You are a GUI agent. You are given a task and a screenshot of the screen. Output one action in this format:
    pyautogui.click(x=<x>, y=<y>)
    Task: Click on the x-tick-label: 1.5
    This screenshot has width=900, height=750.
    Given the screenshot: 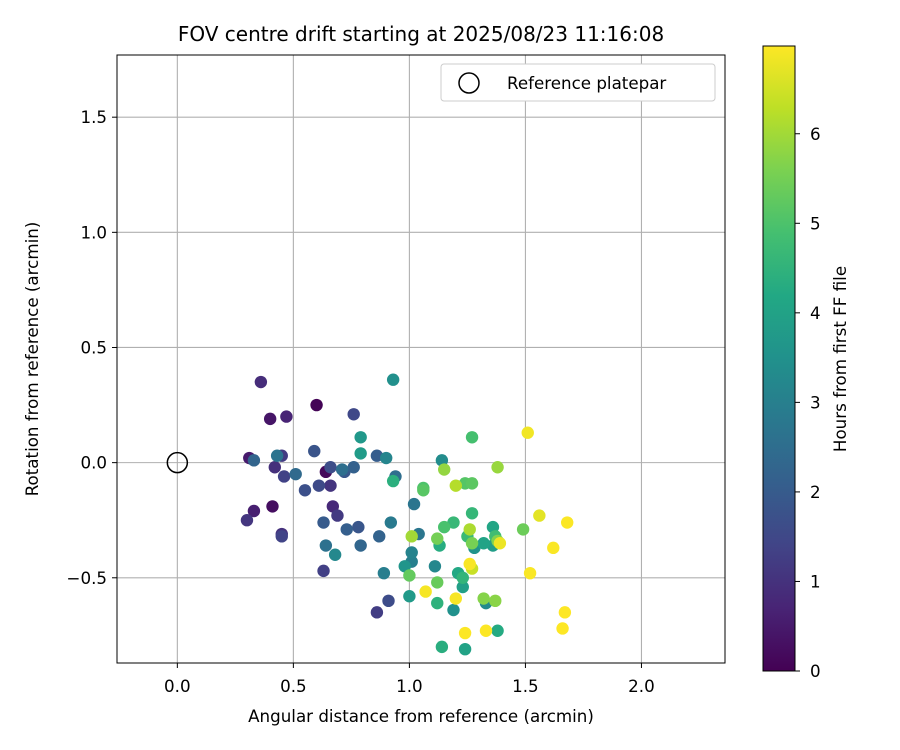 What is the action you would take?
    pyautogui.click(x=525, y=686)
    